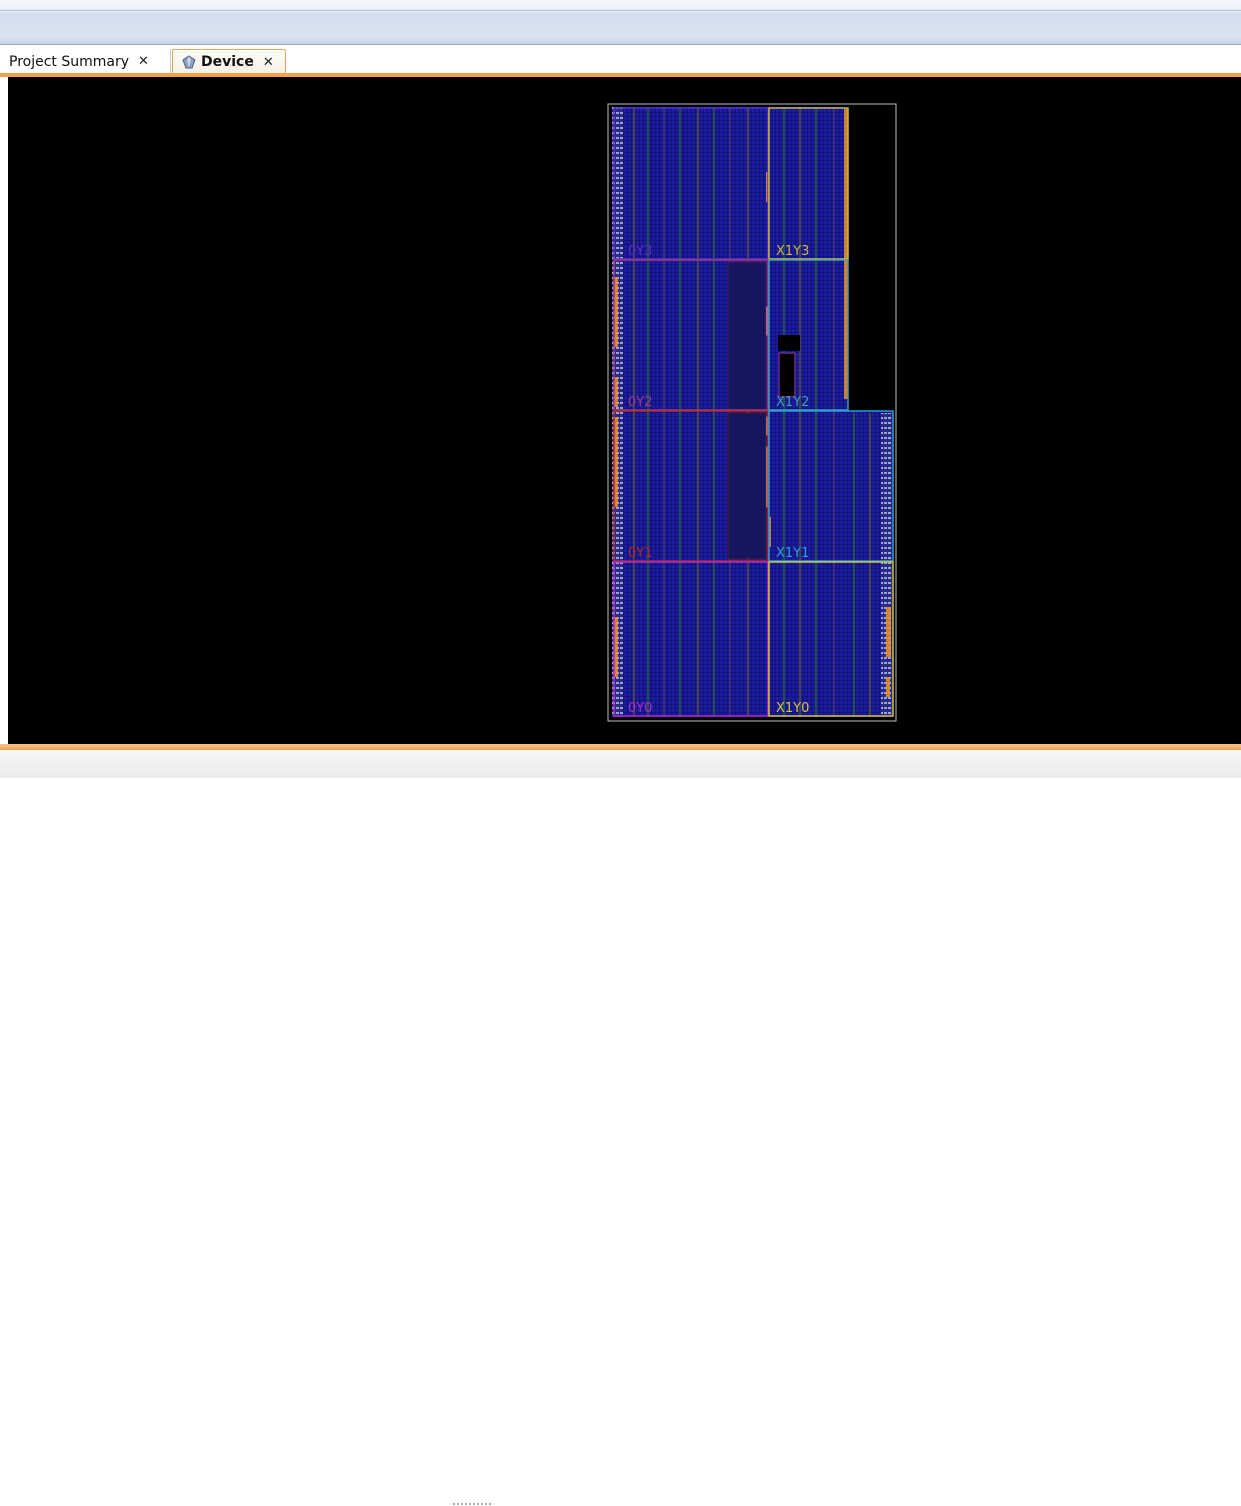 The image size is (1241, 1506). I want to click on clock-region-x0y1, so click(691, 486).